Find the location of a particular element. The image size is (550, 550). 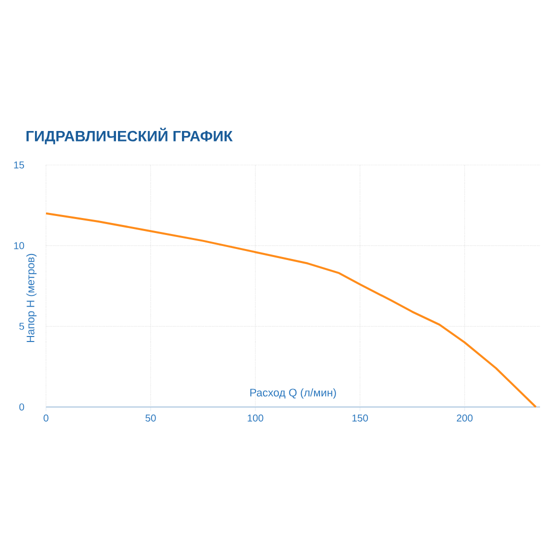

y-tick-label: 10 is located at coordinates (19, 246).